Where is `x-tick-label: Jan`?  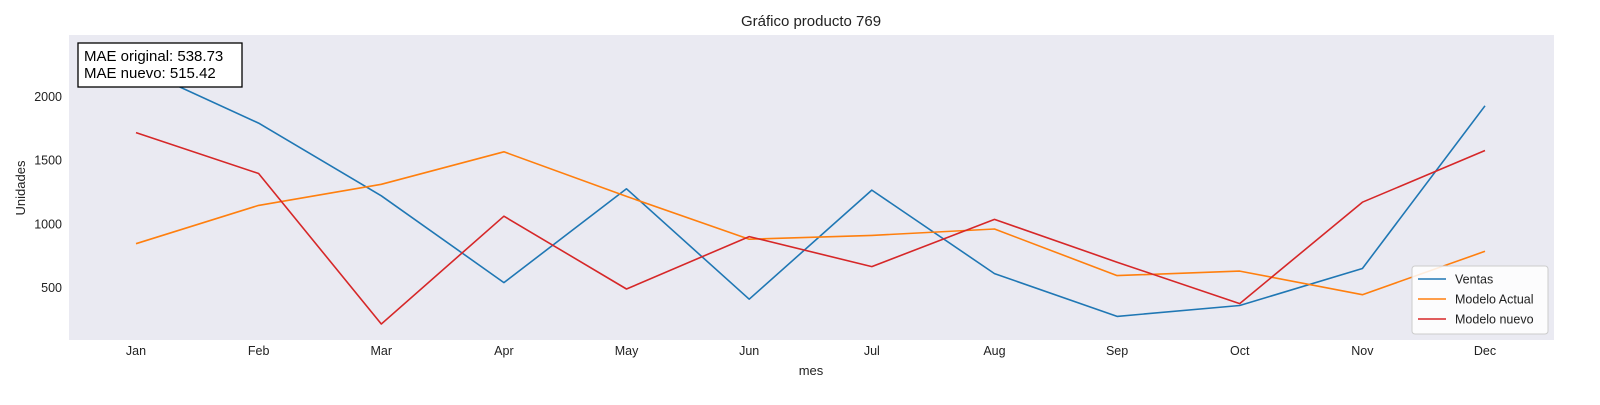 x-tick-label: Jan is located at coordinates (136, 351).